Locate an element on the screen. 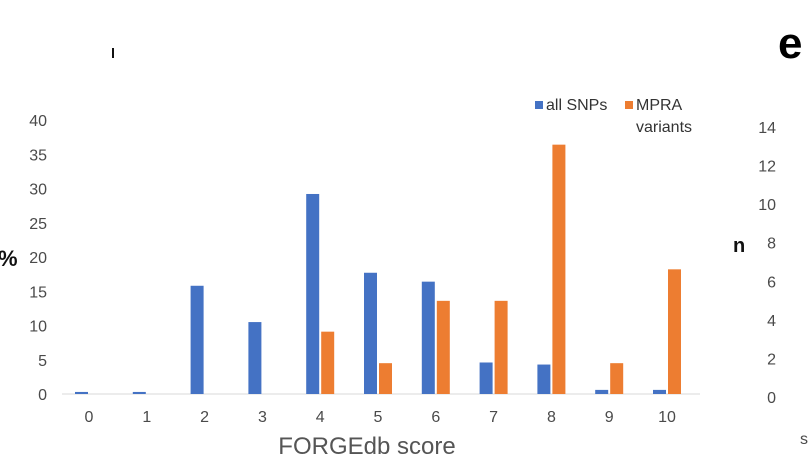 The height and width of the screenshot is (468, 808). x-tick-label: 3 is located at coordinates (262, 417).